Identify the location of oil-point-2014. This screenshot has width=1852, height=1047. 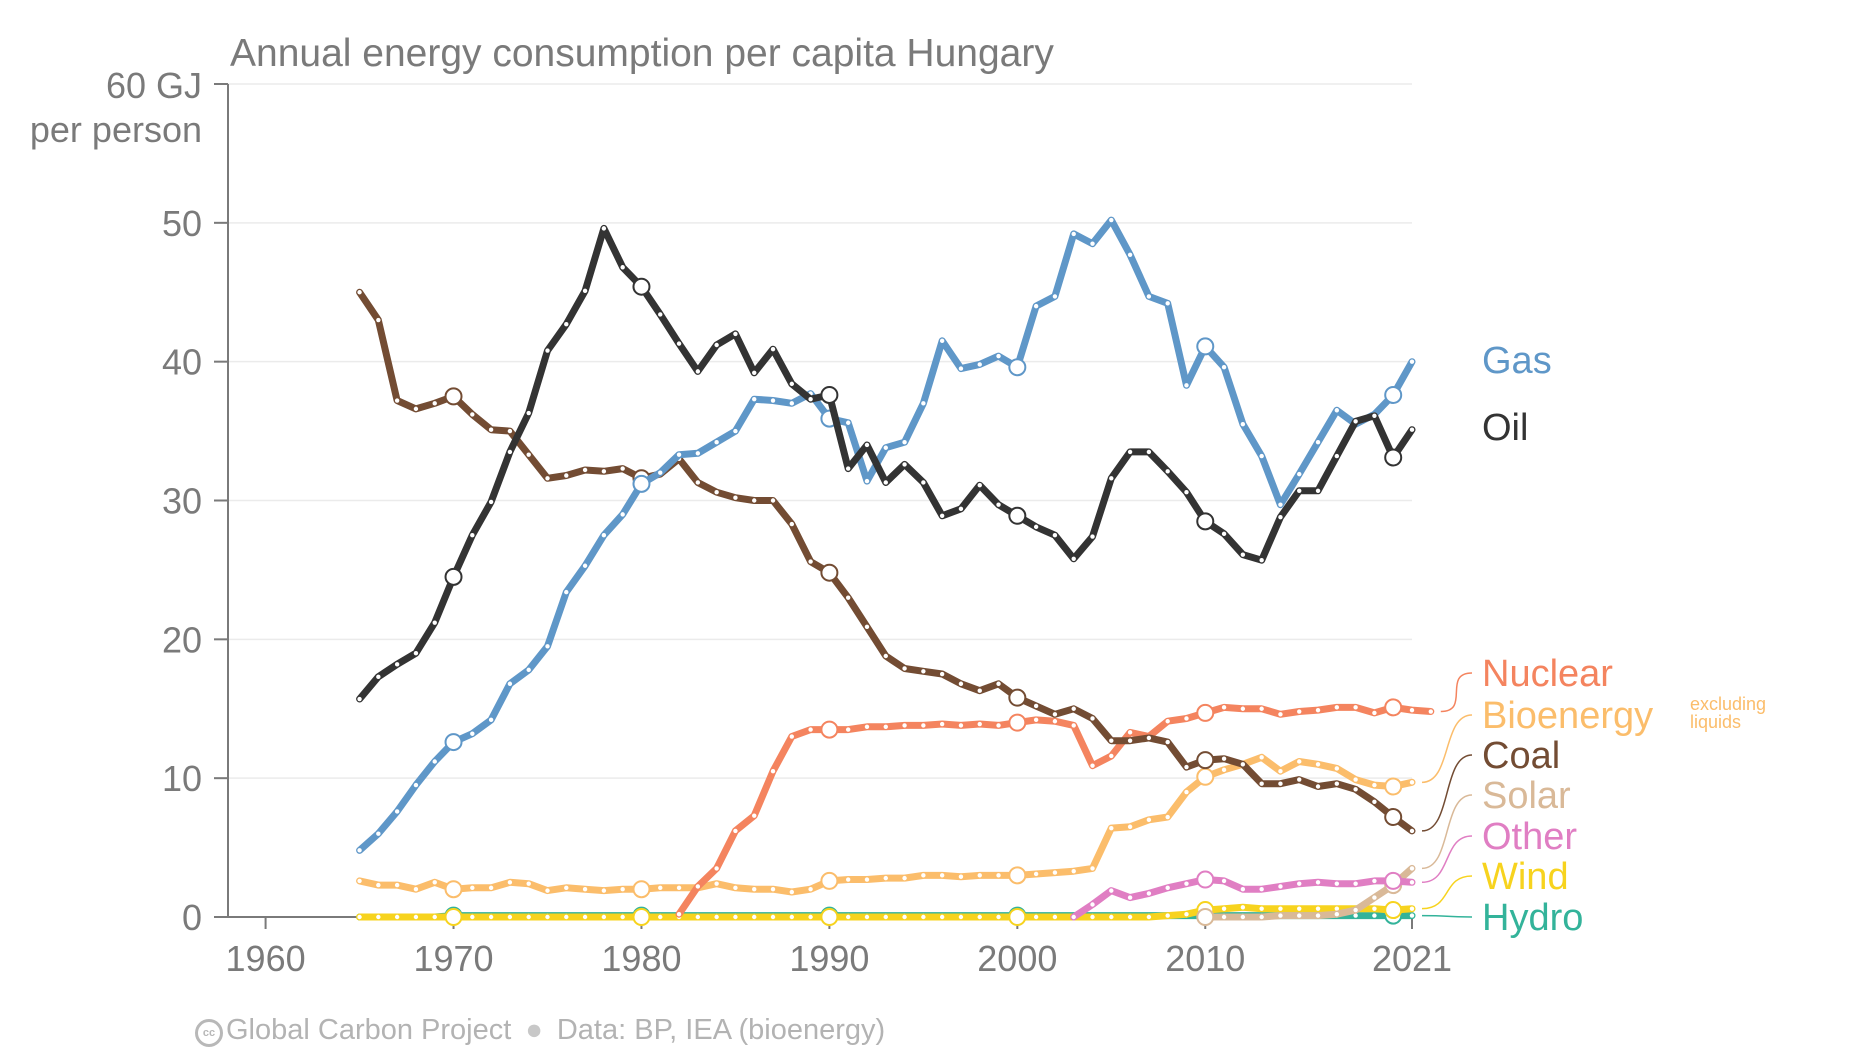
(1280, 517).